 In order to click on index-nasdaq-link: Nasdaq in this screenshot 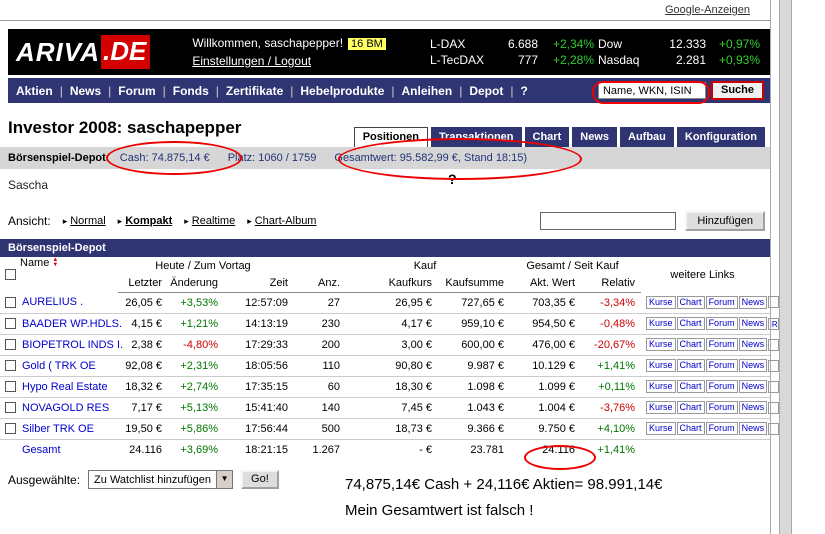, I will do `click(619, 60)`.